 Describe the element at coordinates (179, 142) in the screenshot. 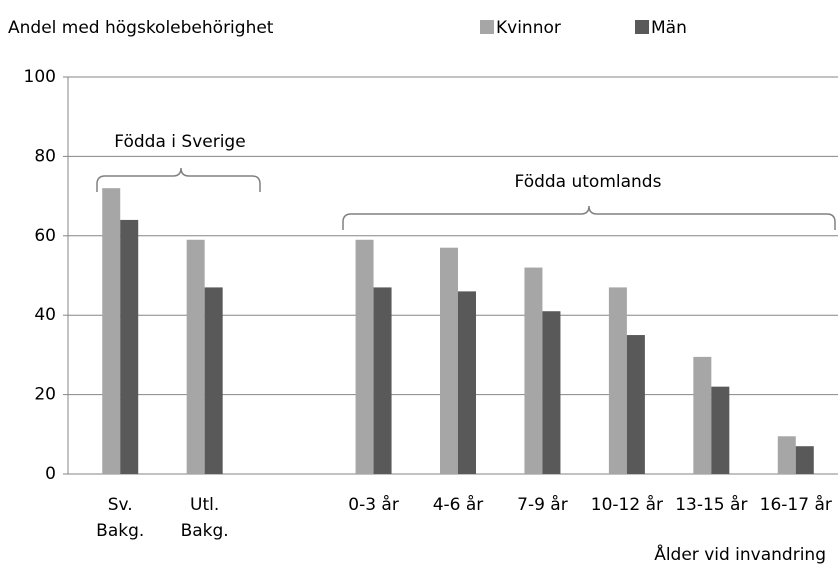

I see `annotation: Födda i Sverige` at that location.